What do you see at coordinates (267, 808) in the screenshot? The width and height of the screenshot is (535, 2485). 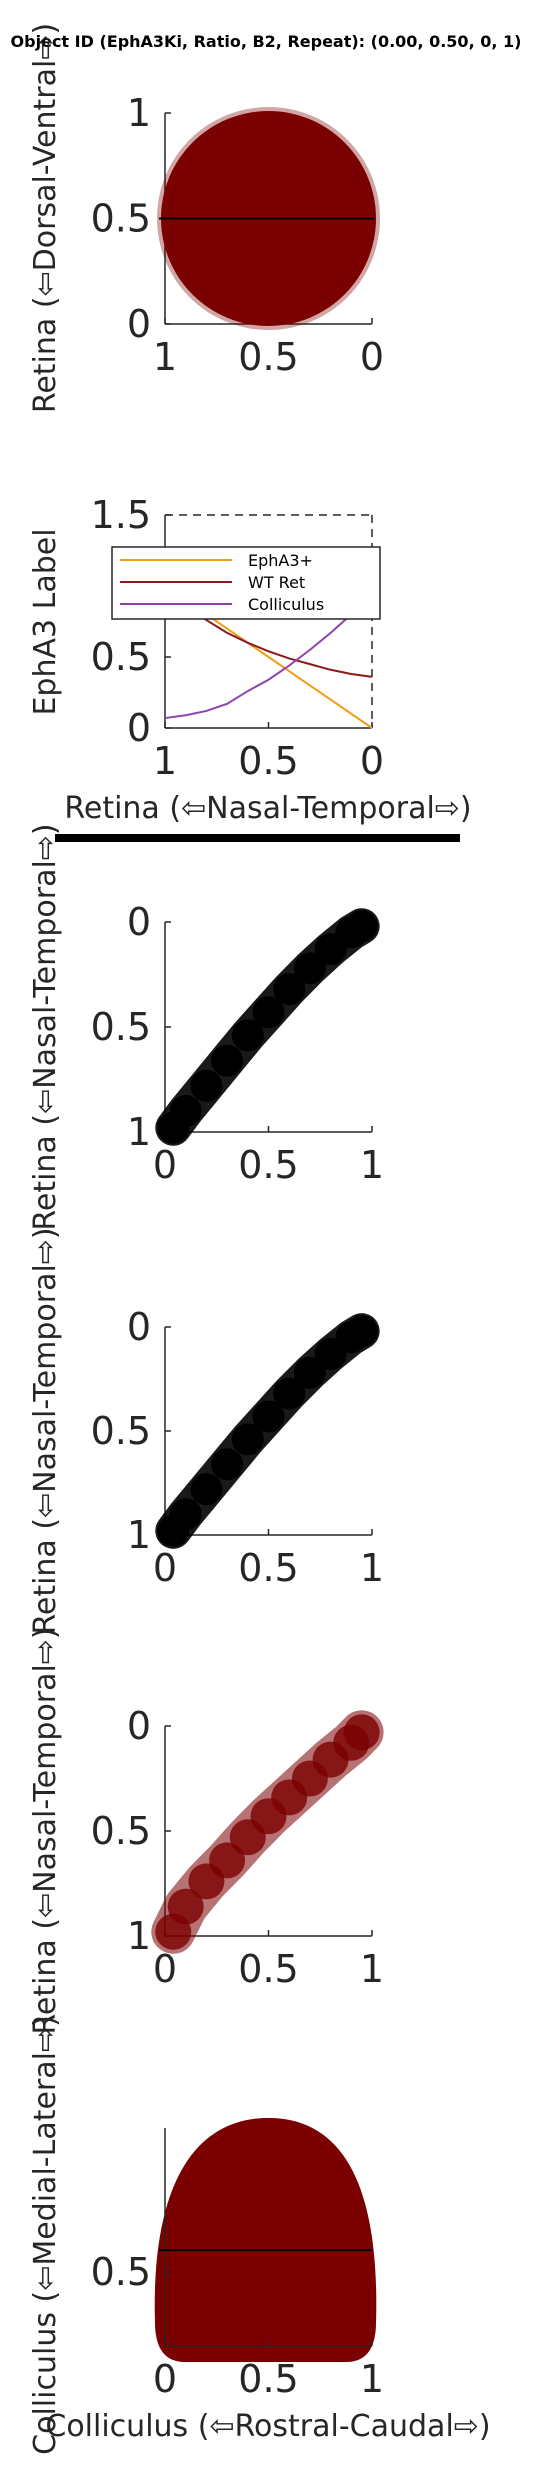 I see `x-axis-label: Retina (⇦Nasal-Temporal⇨)` at bounding box center [267, 808].